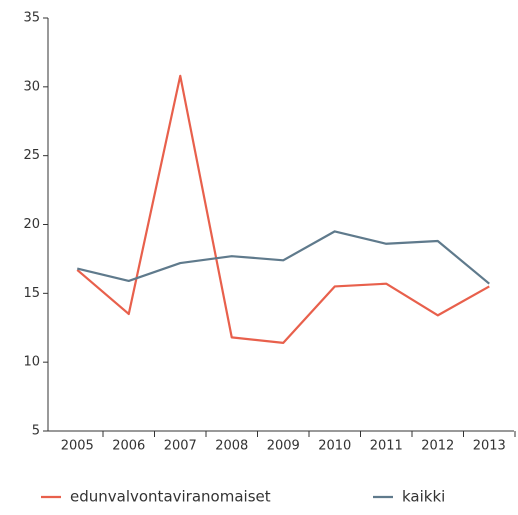 The height and width of the screenshot is (515, 518). What do you see at coordinates (283, 257) in the screenshot?
I see `line-series` at bounding box center [283, 257].